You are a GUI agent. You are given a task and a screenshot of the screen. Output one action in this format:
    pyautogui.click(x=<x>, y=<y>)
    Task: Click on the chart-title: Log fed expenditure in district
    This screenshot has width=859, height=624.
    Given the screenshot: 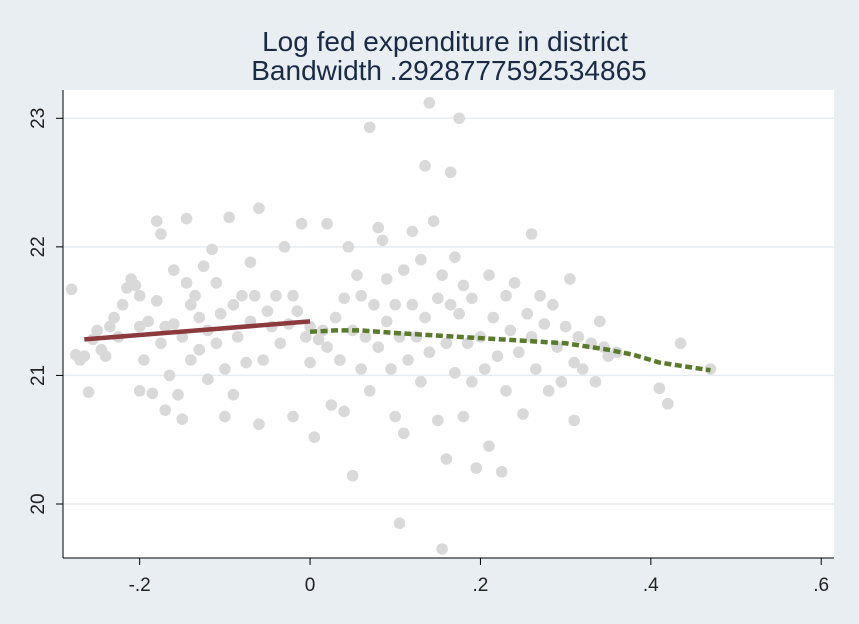 What is the action you would take?
    pyautogui.click(x=445, y=41)
    